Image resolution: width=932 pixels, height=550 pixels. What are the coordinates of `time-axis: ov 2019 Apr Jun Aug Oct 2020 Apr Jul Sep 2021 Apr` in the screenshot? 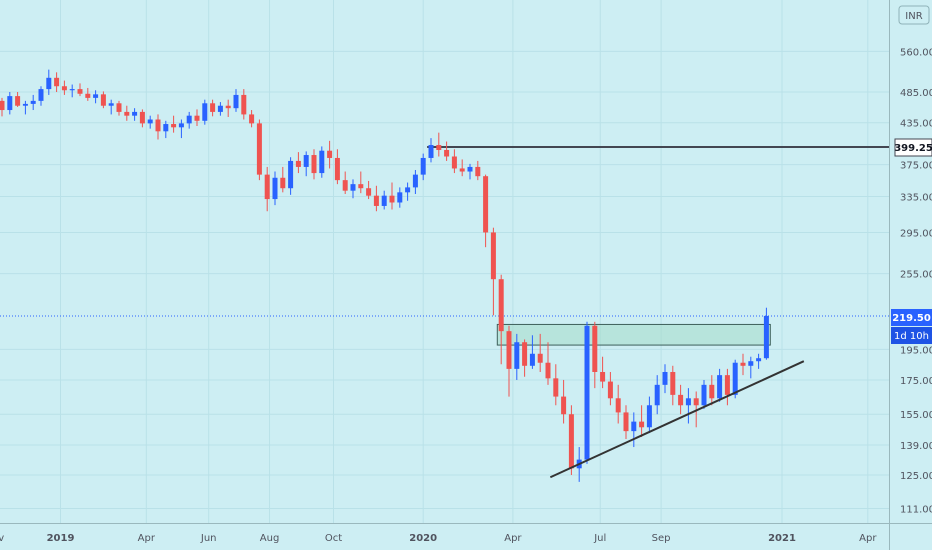 It's located at (438, 538).